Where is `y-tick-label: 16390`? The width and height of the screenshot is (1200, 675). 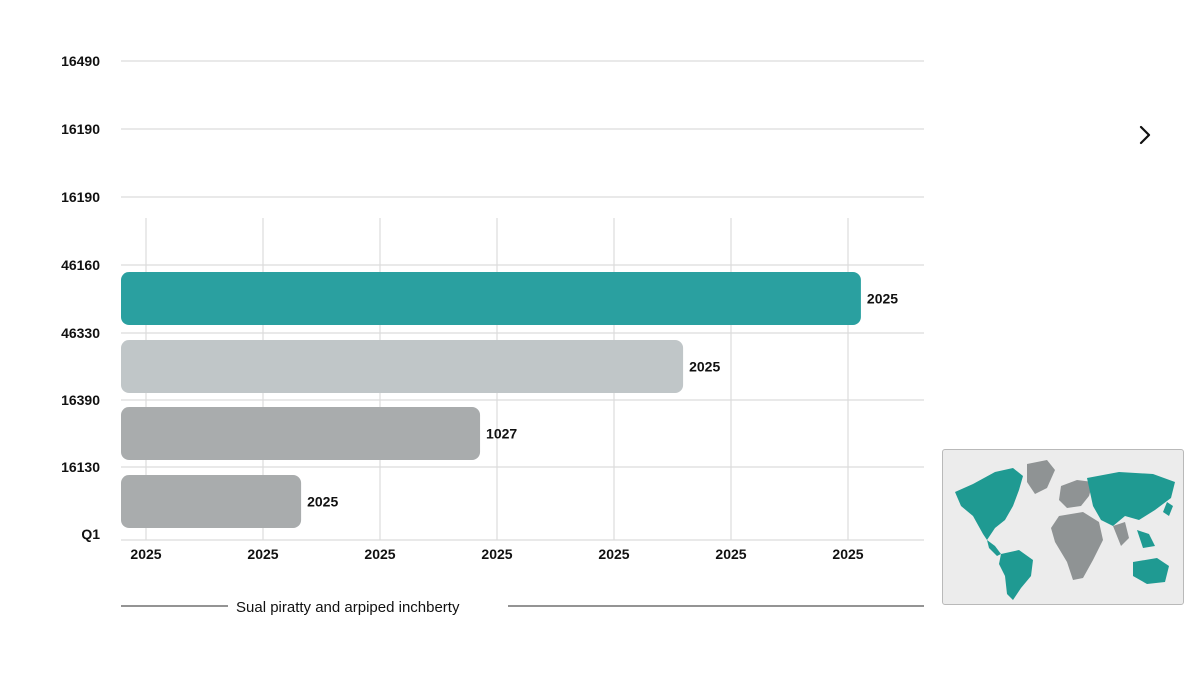 y-tick-label: 16390 is located at coordinates (80, 400).